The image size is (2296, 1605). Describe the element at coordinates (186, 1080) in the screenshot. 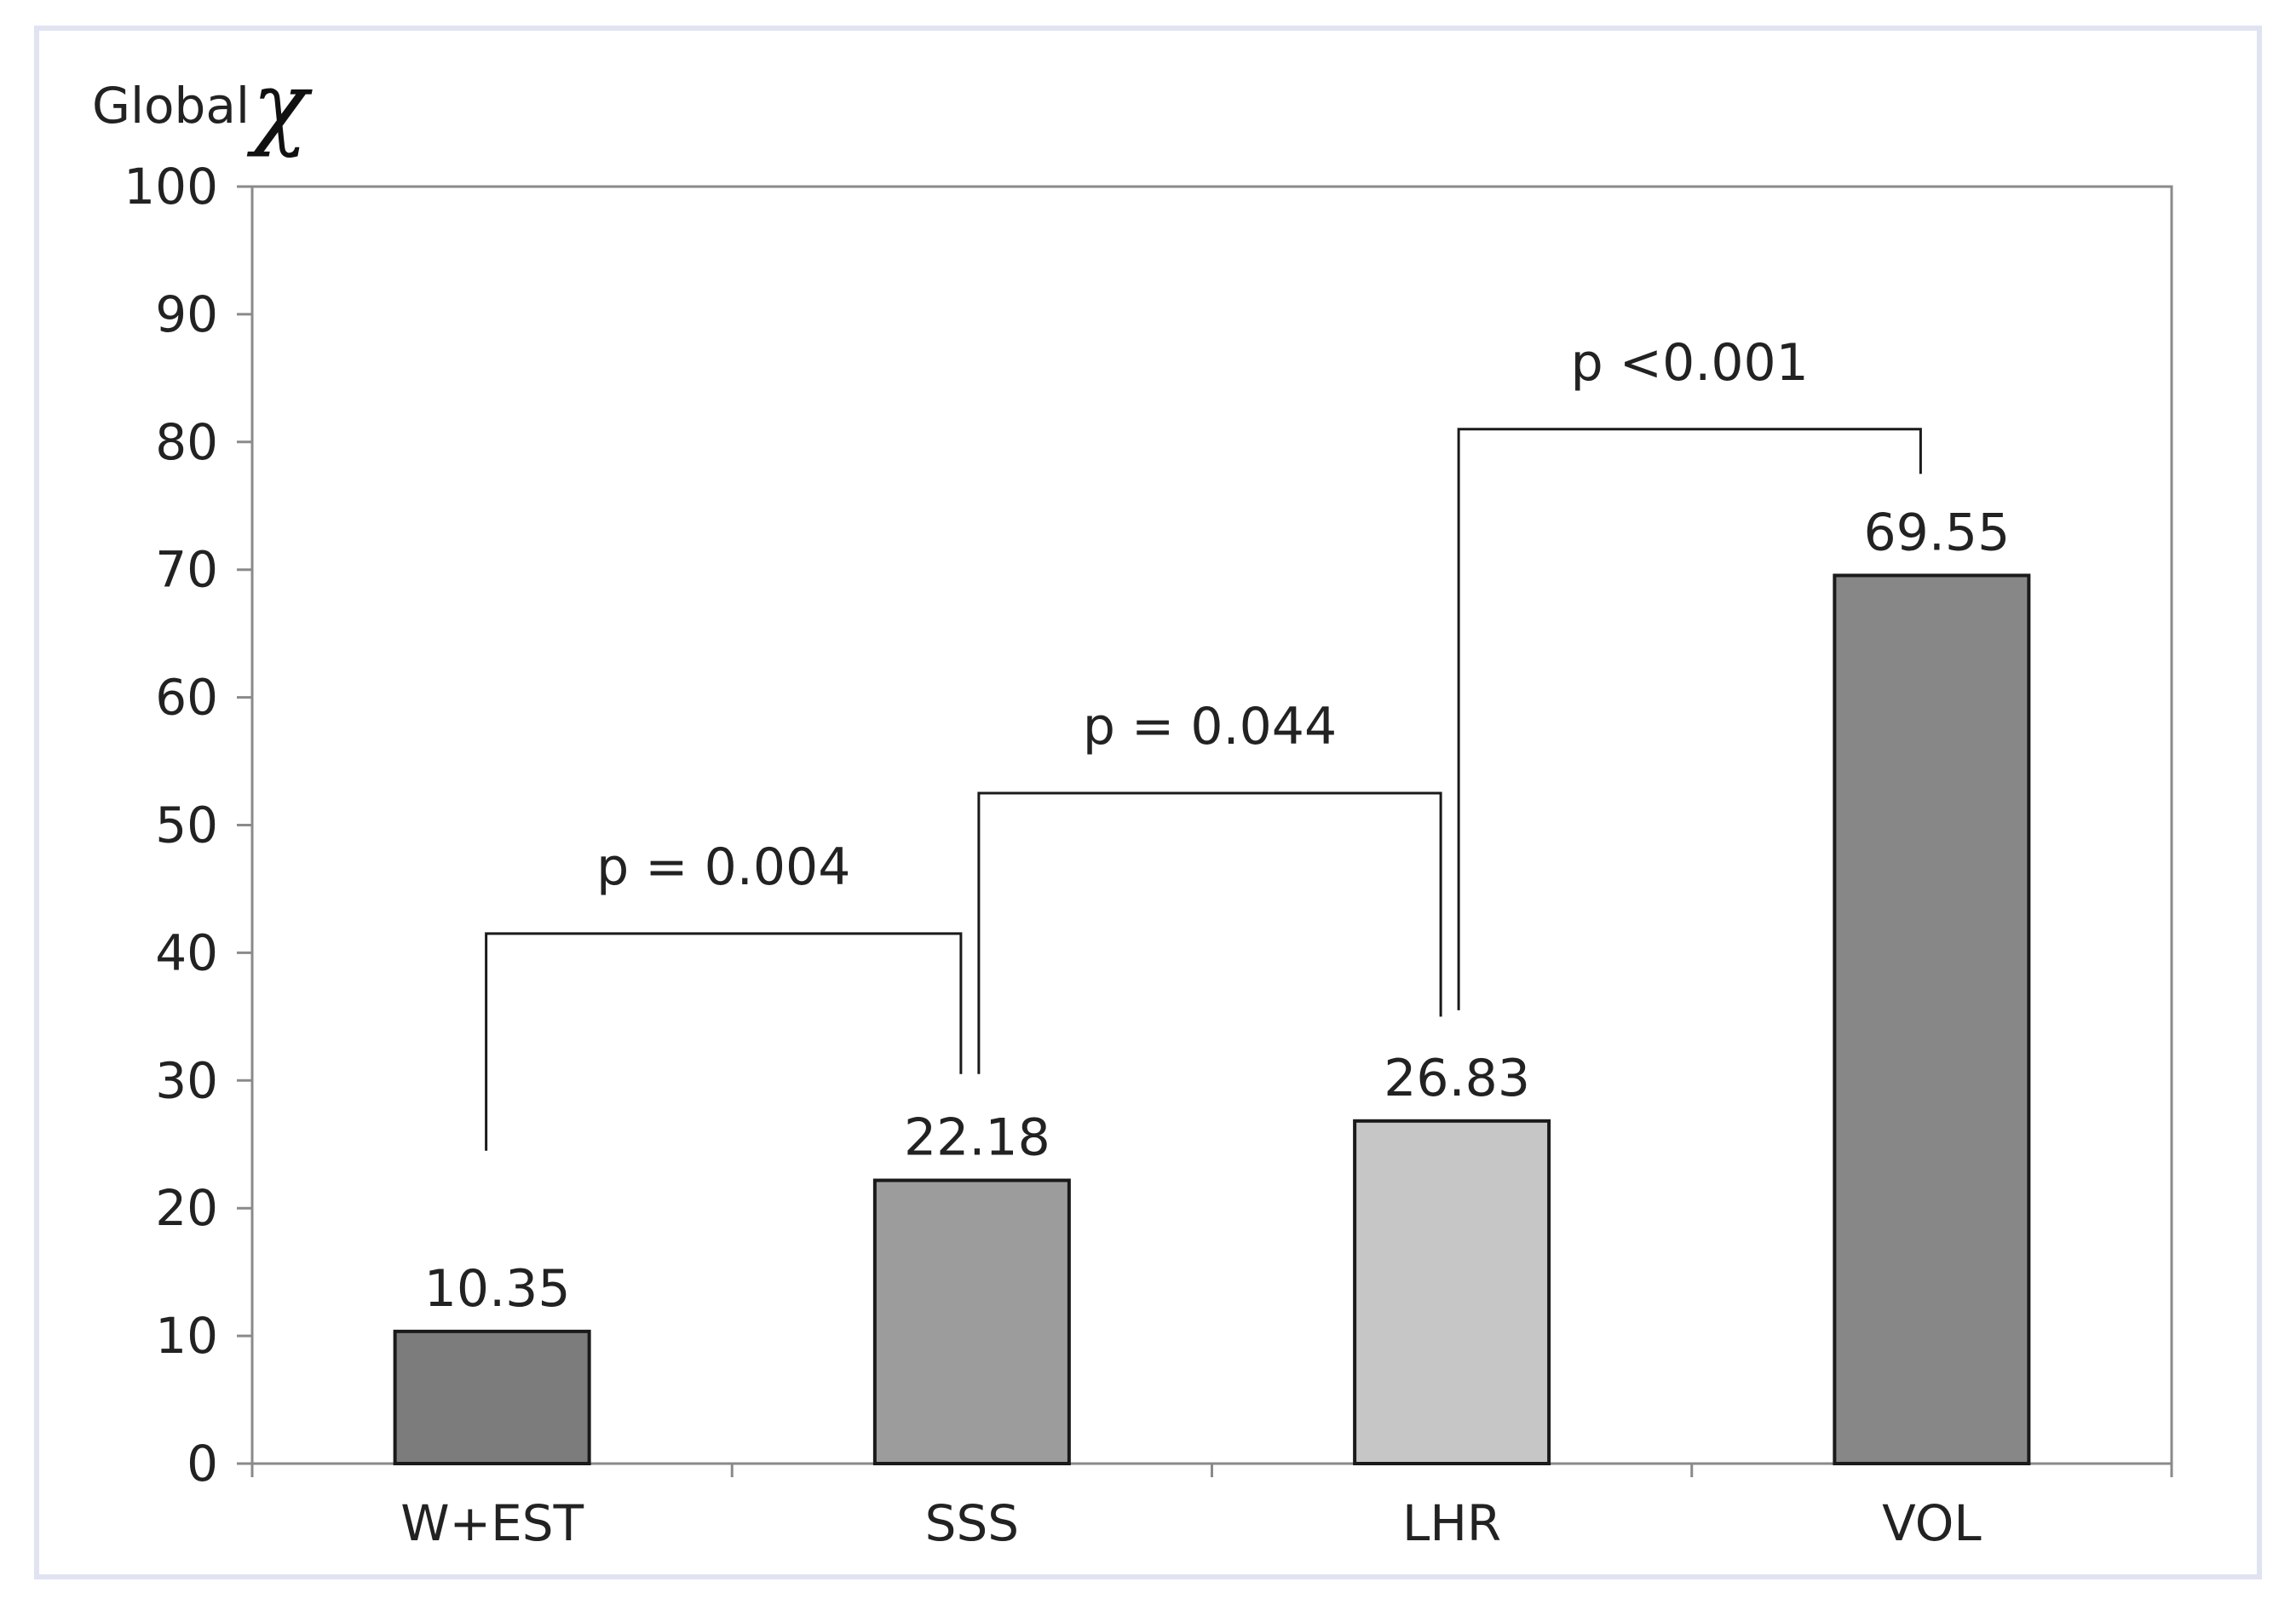

I see `y-tick-label: 30` at that location.